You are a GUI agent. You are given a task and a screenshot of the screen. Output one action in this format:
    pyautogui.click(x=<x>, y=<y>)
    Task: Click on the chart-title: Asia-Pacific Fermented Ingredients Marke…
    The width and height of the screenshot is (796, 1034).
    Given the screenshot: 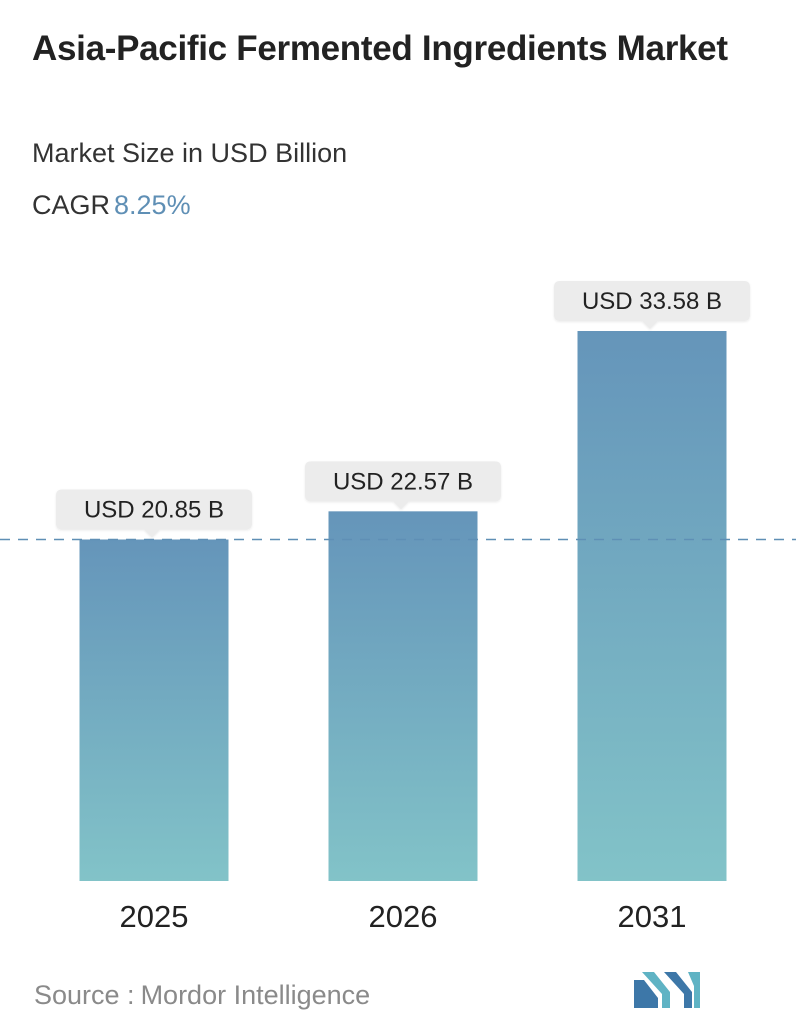 What is the action you would take?
    pyautogui.click(x=380, y=48)
    